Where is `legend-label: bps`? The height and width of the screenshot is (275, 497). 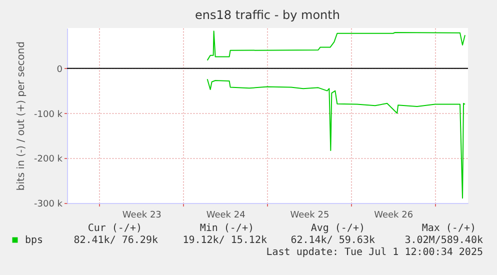 legend-label: bps is located at coordinates (34, 240).